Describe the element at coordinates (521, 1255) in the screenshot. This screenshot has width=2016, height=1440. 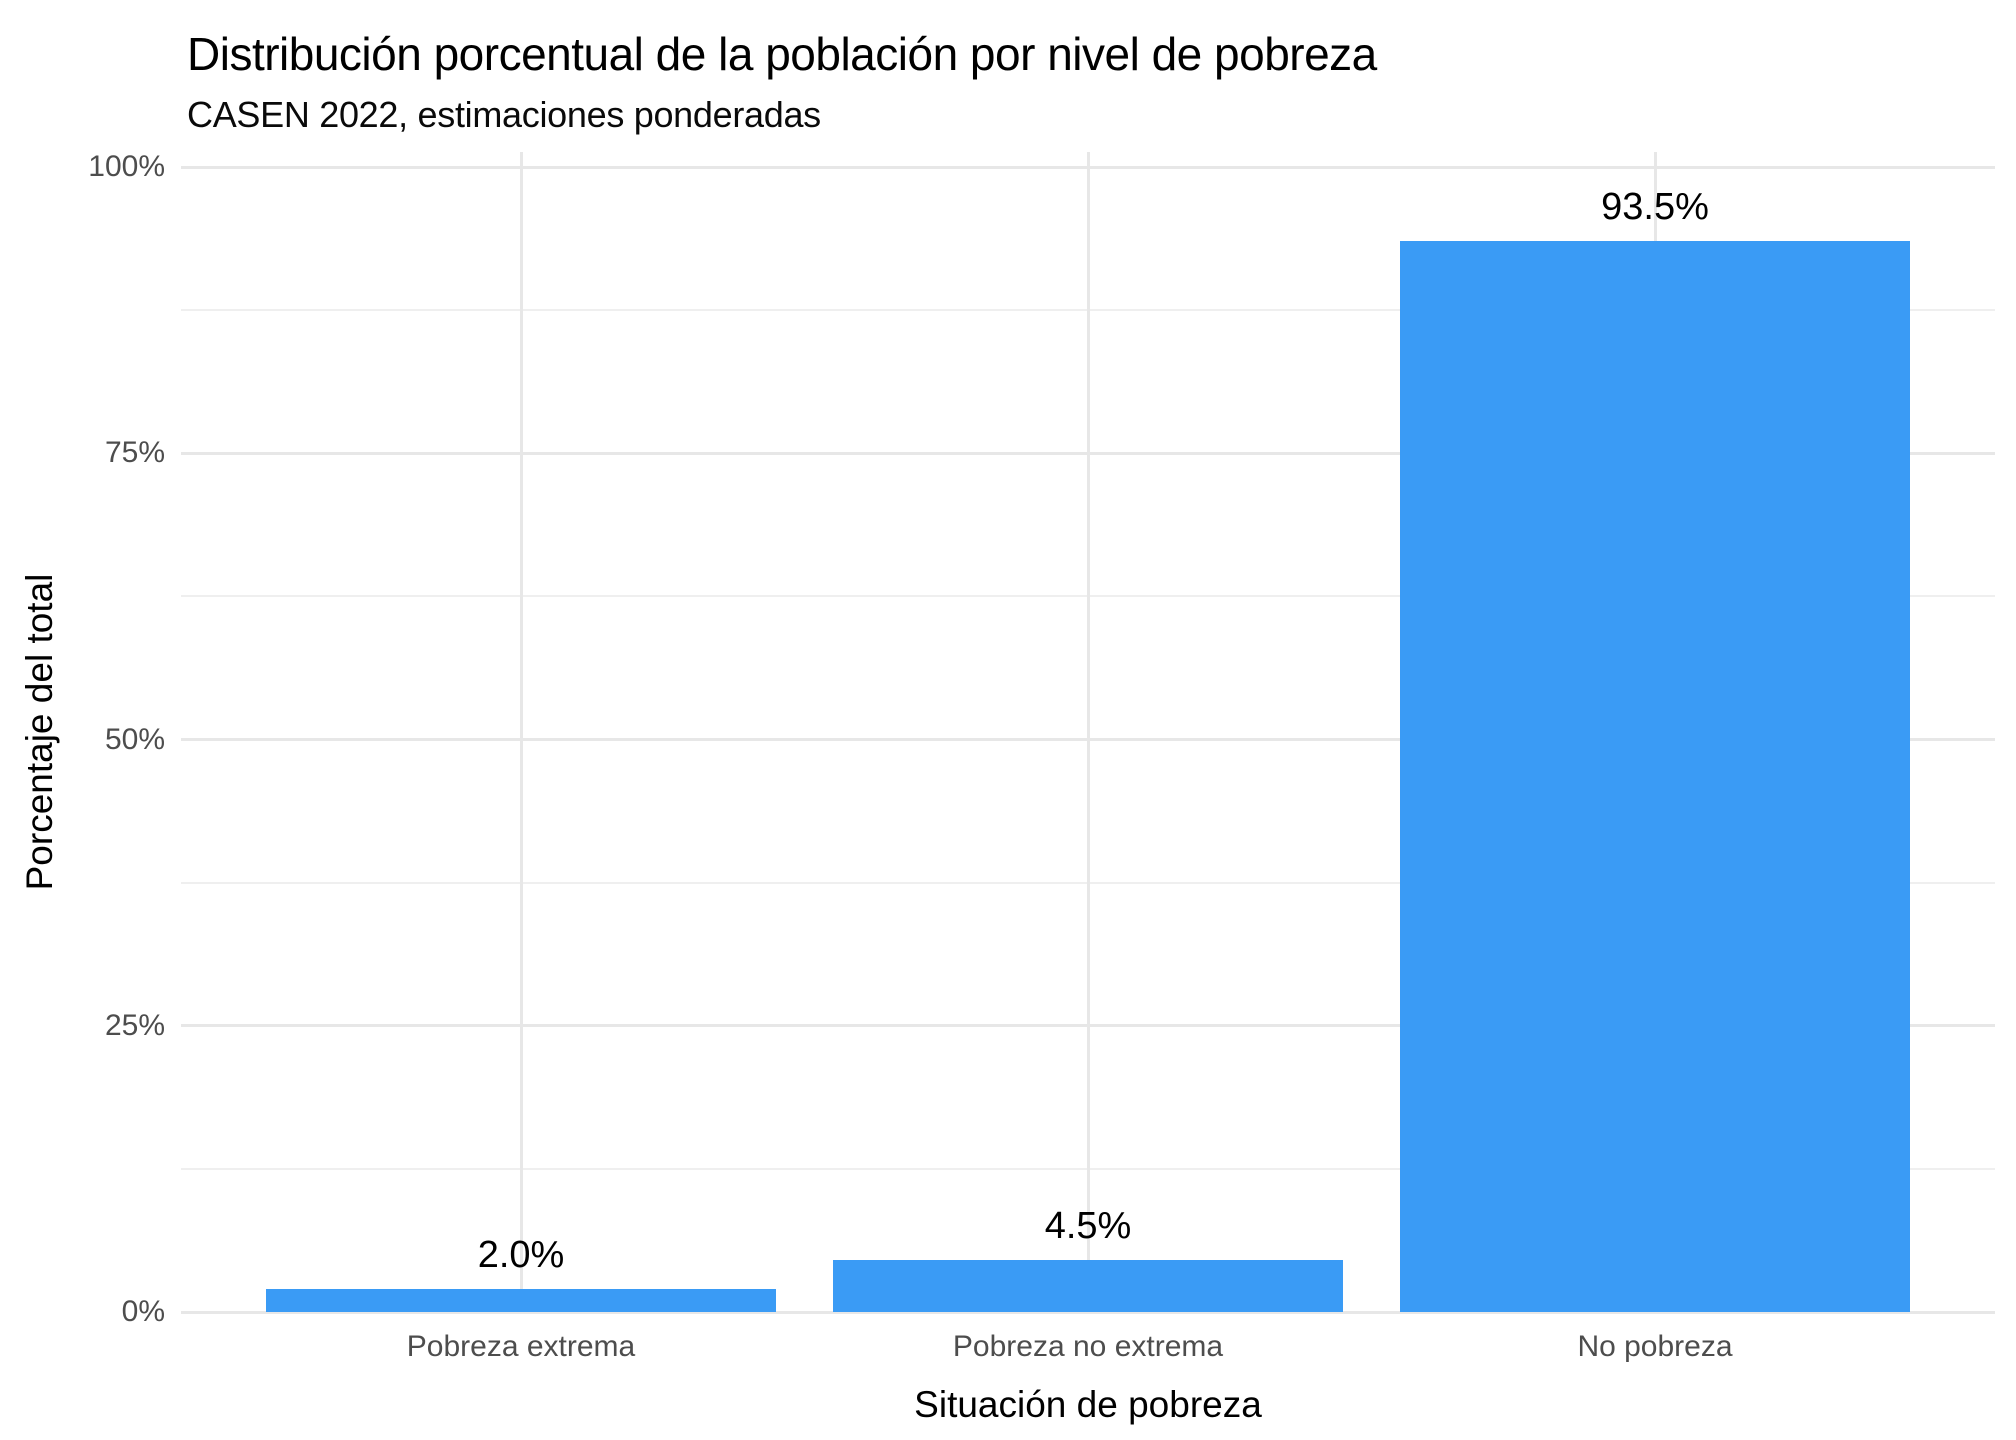
I see `bar-value-label: 2.0%` at that location.